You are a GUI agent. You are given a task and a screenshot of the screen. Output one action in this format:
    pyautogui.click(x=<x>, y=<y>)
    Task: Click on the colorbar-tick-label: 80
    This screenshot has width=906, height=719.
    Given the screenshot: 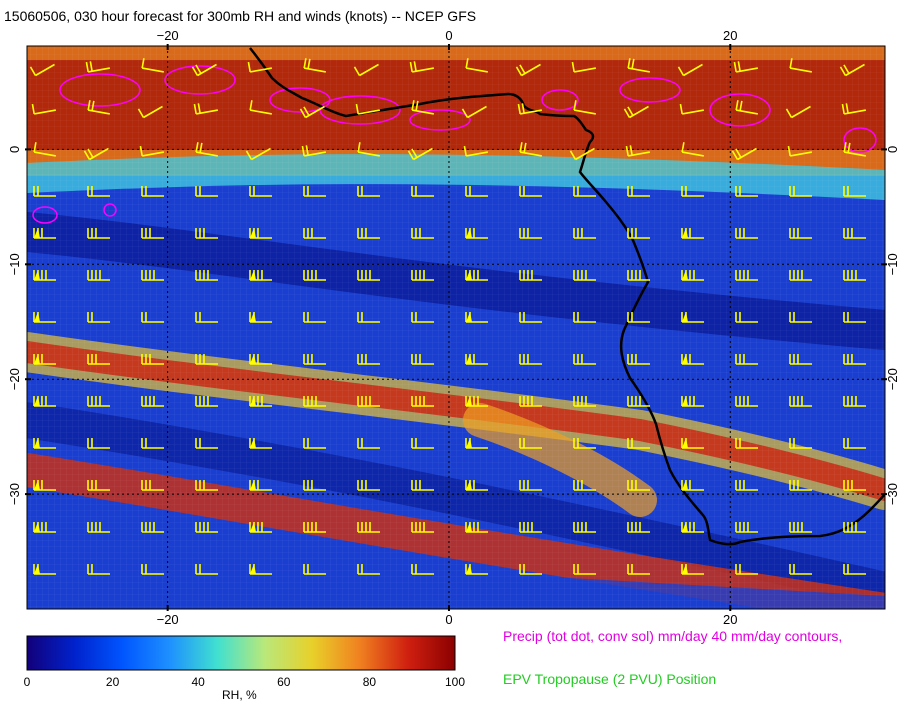 What is the action you would take?
    pyautogui.click(x=369, y=682)
    